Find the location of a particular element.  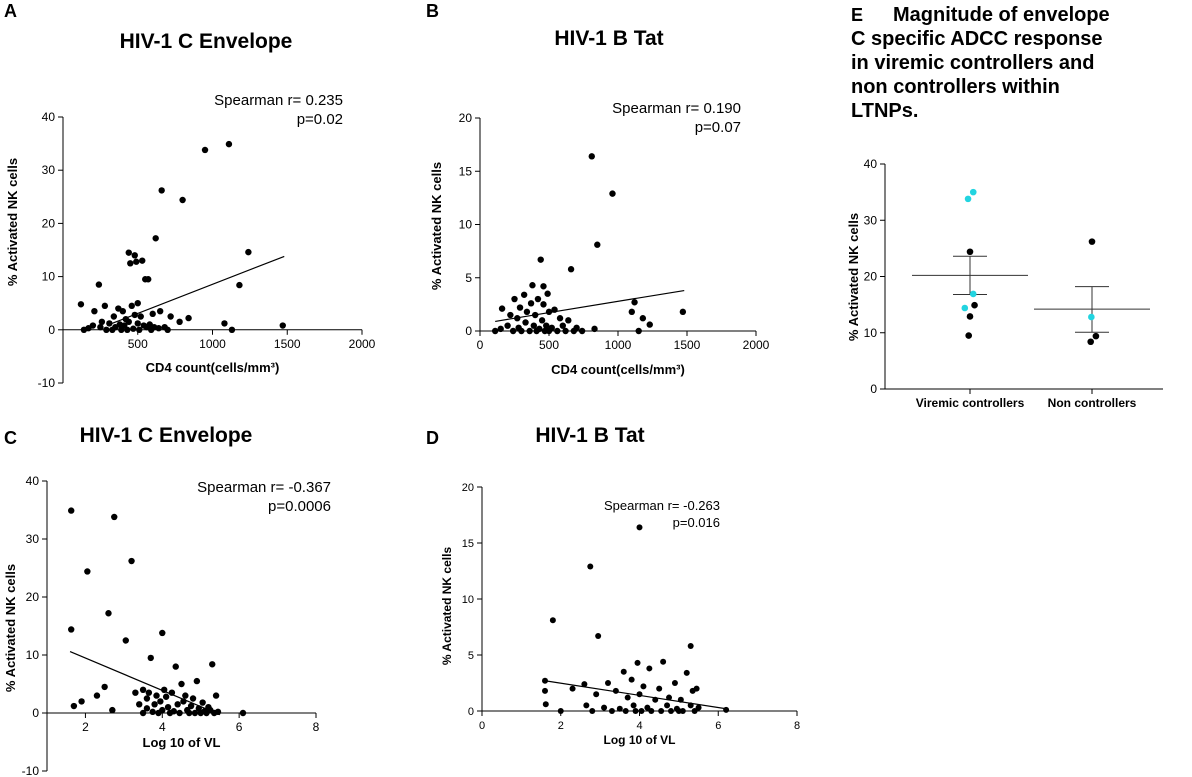

panel-e-title-line: LTNPs. is located at coordinates (884, 111).